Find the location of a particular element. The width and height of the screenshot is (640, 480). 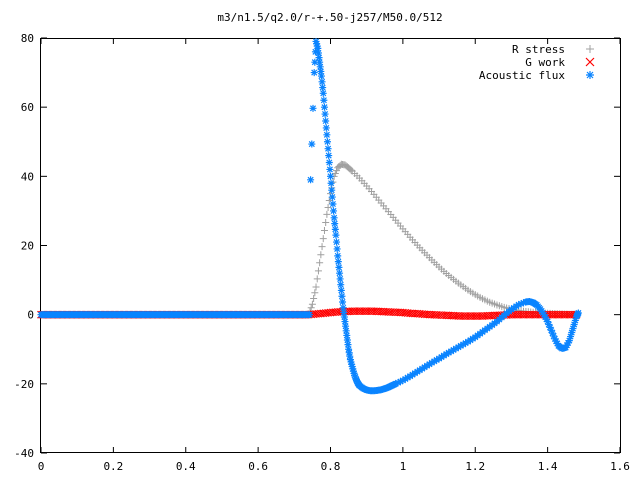

y-tick-label: 60 is located at coordinates (27, 107).